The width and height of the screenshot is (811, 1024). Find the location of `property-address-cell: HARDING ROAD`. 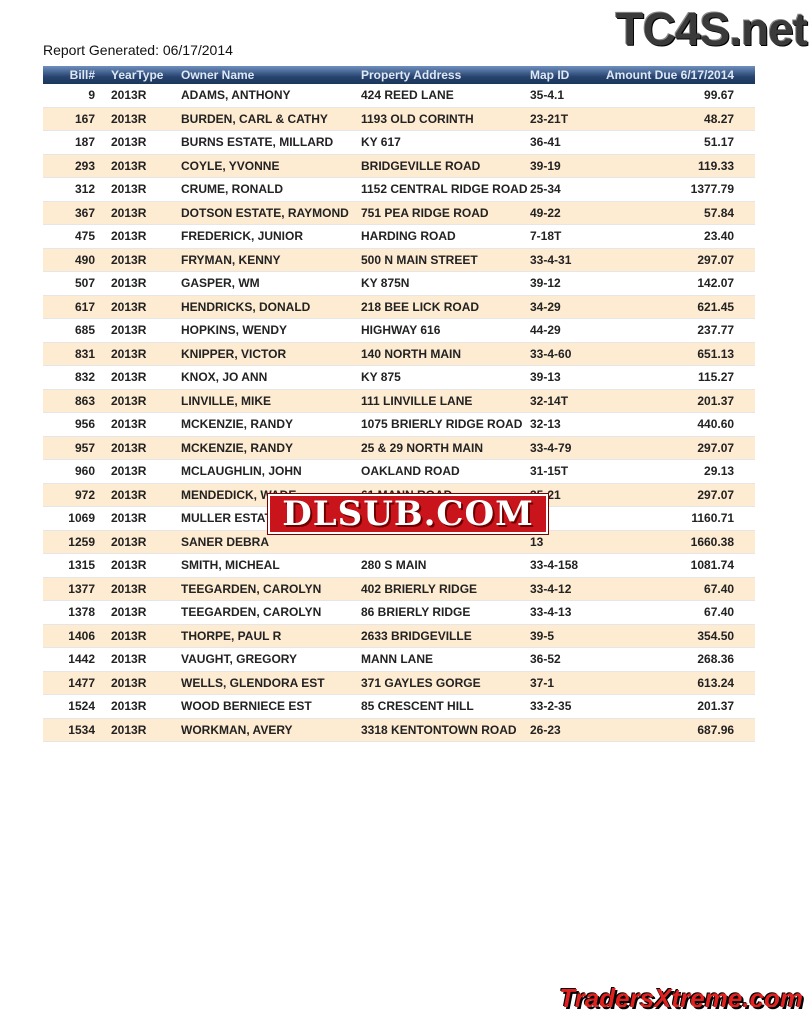

property-address-cell: HARDING ROAD is located at coordinates (445, 236).